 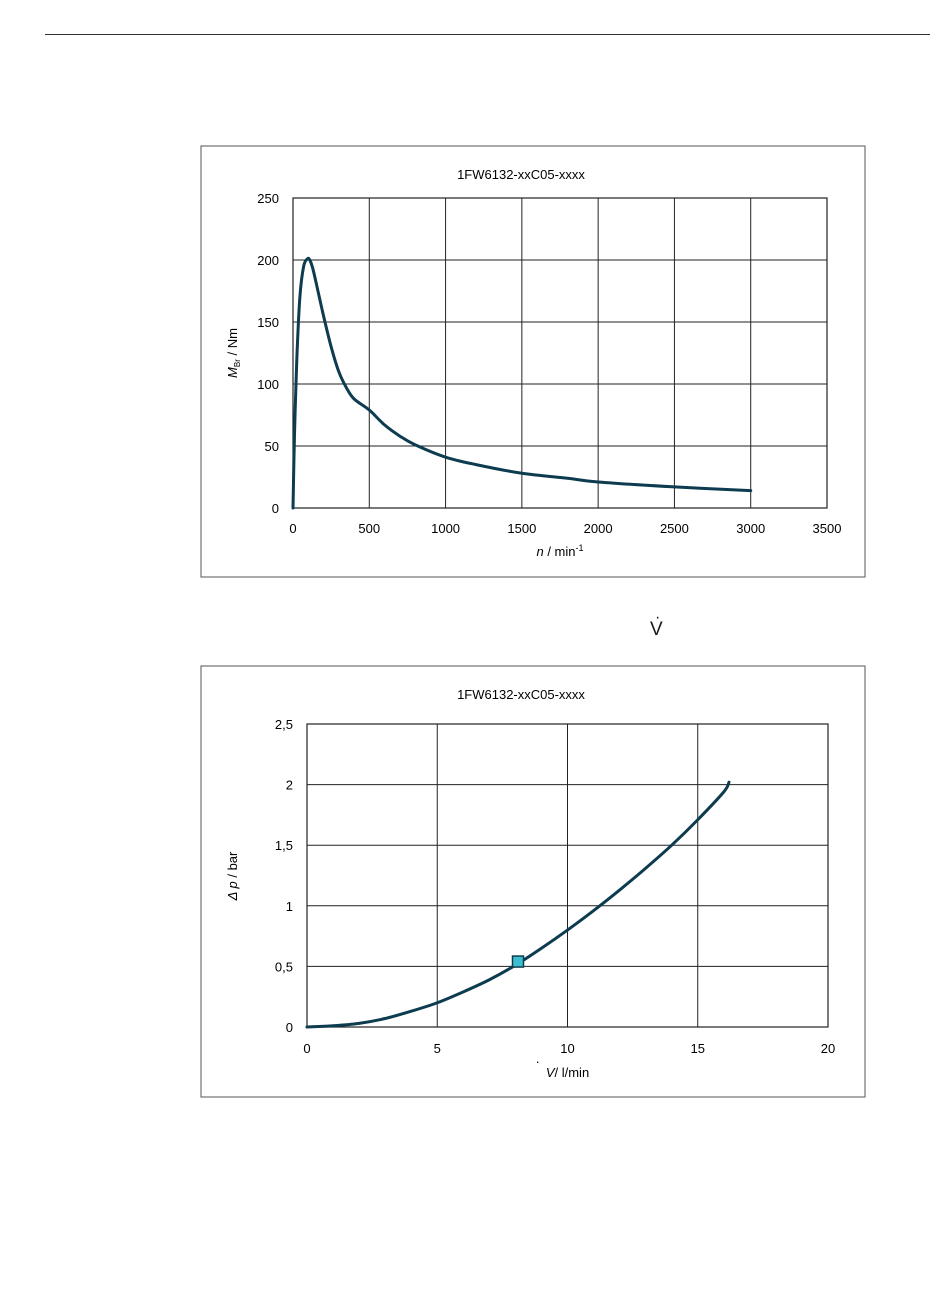 What do you see at coordinates (289, 785) in the screenshot?
I see `y-tick-label: 2` at bounding box center [289, 785].